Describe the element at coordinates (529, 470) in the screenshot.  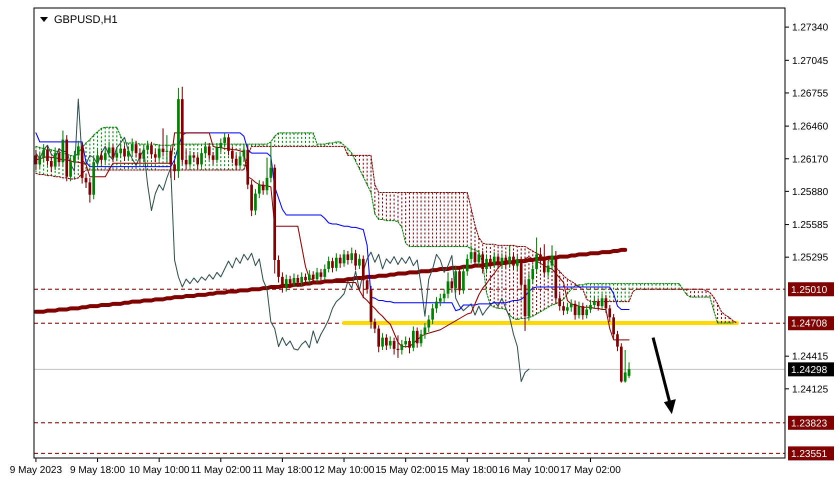
I see `x-tick-label: 16 May 10:00` at that location.